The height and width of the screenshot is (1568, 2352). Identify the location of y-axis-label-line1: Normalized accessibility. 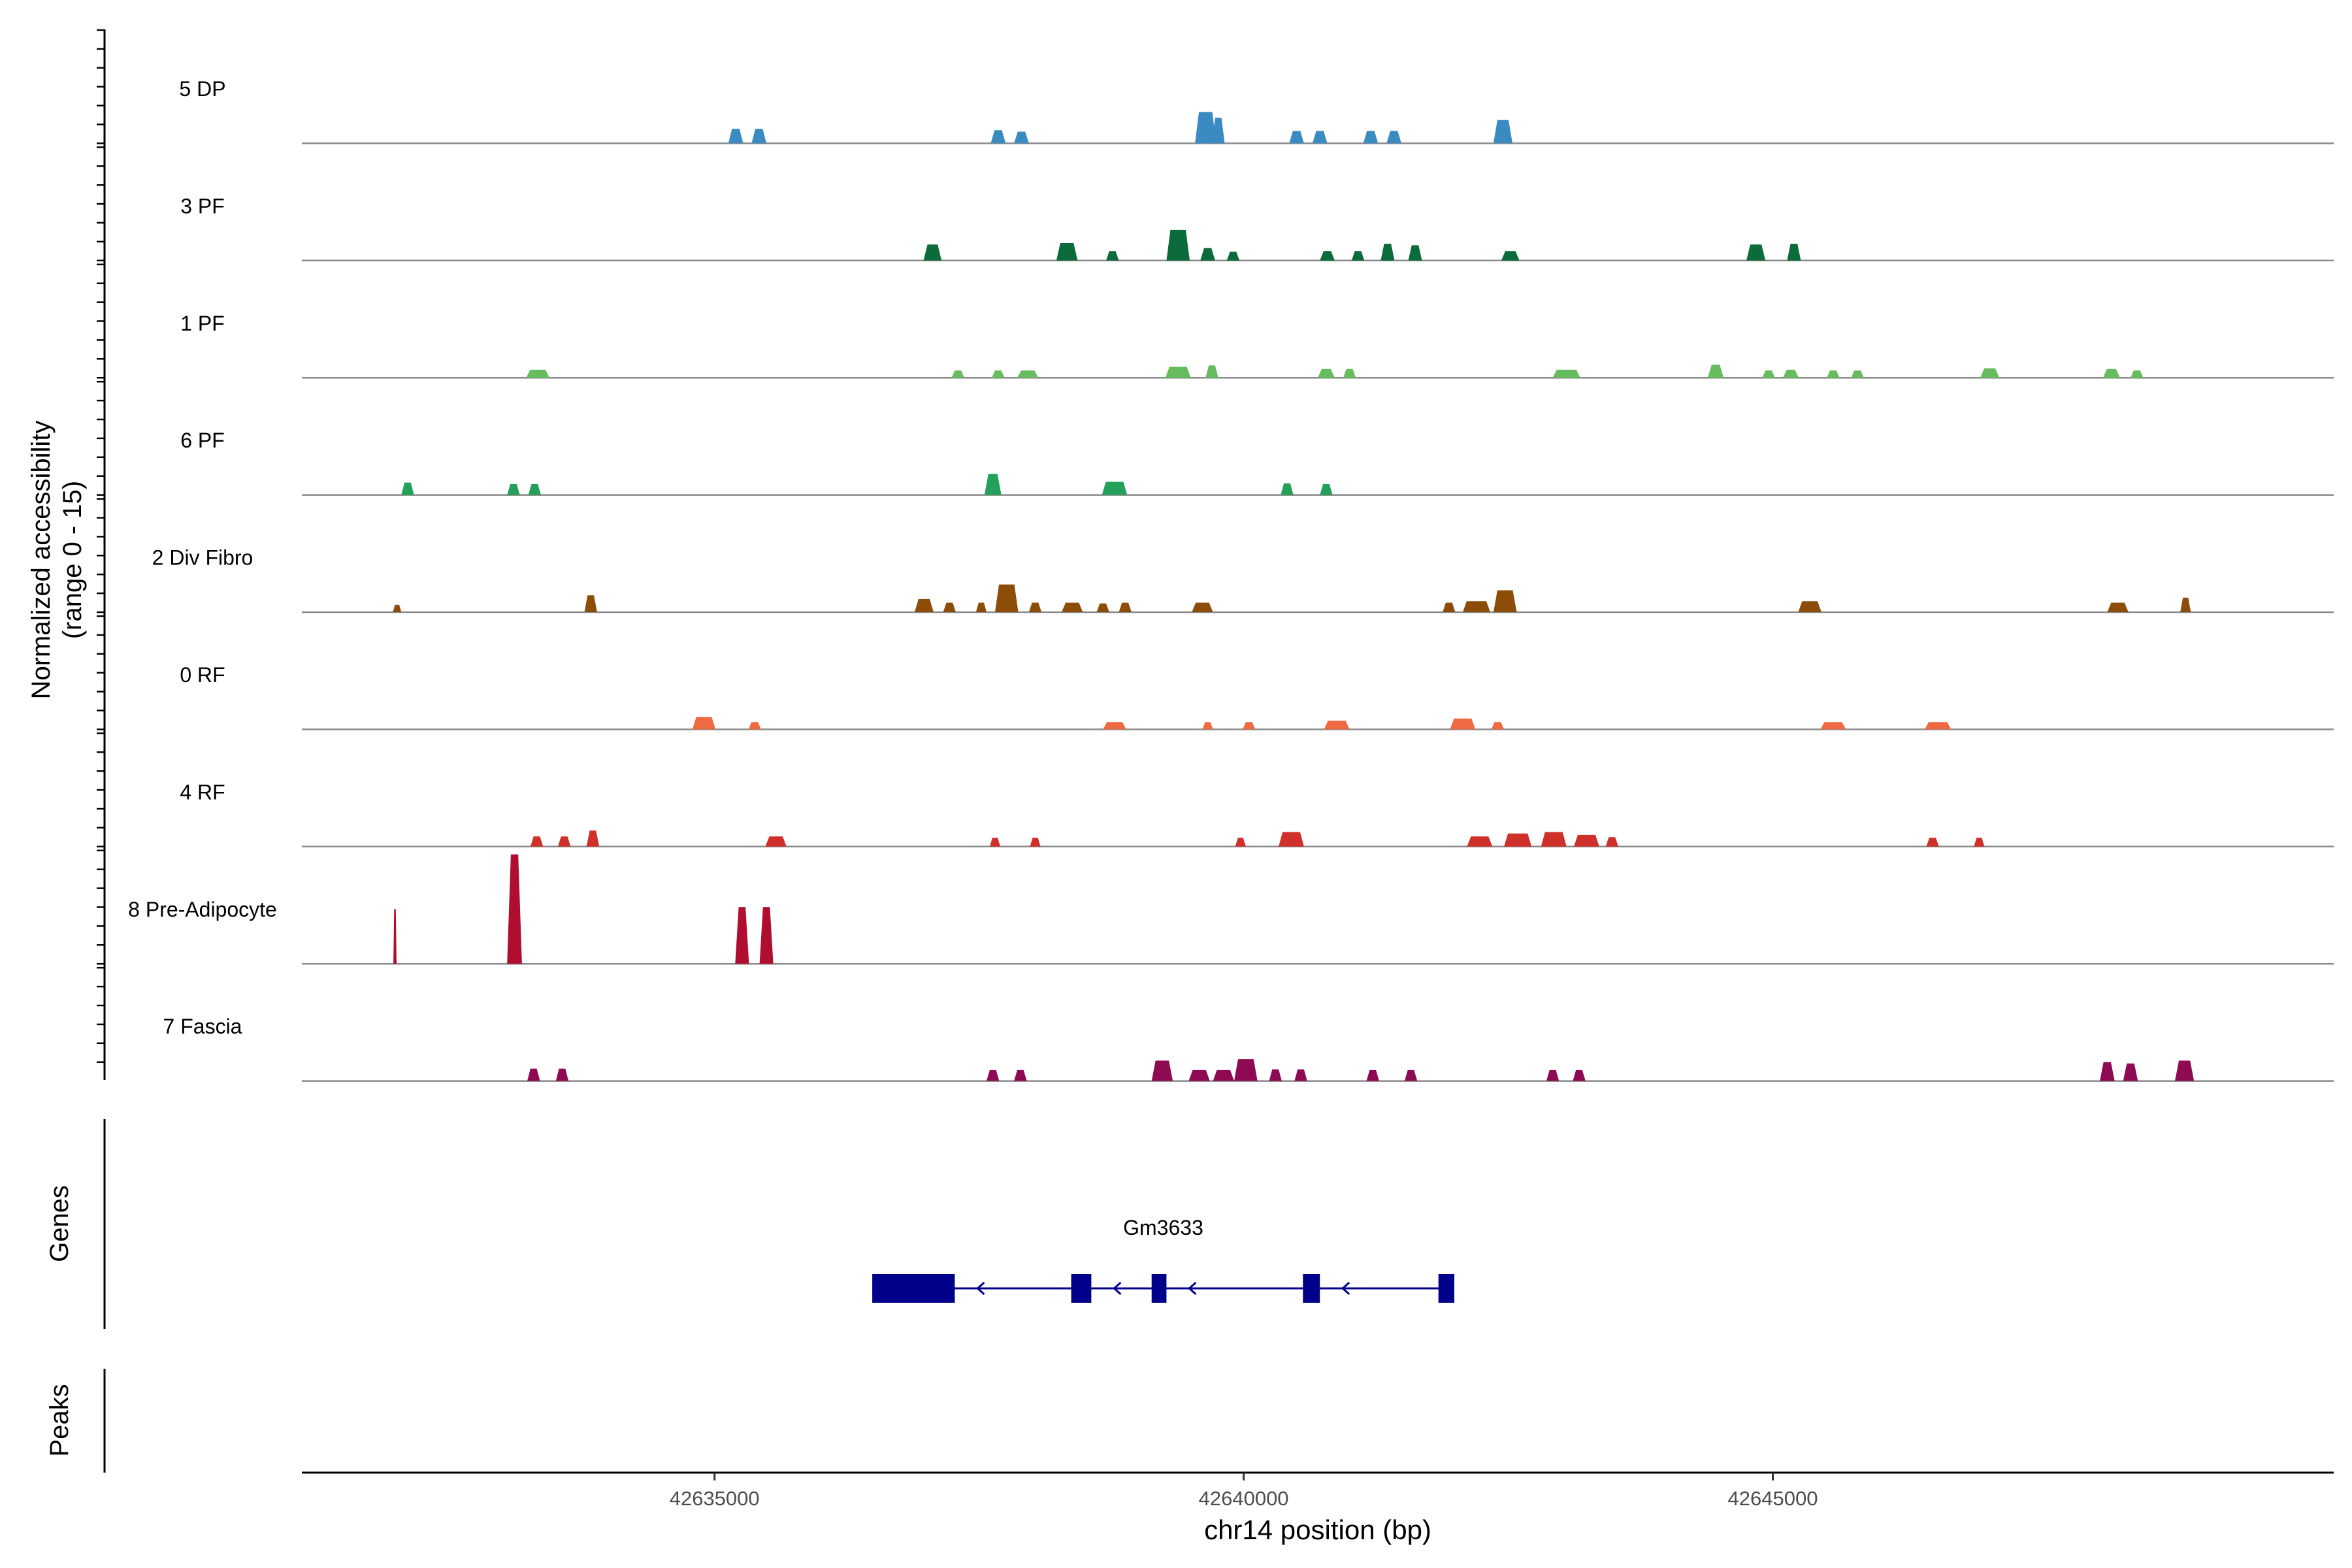
(41, 560).